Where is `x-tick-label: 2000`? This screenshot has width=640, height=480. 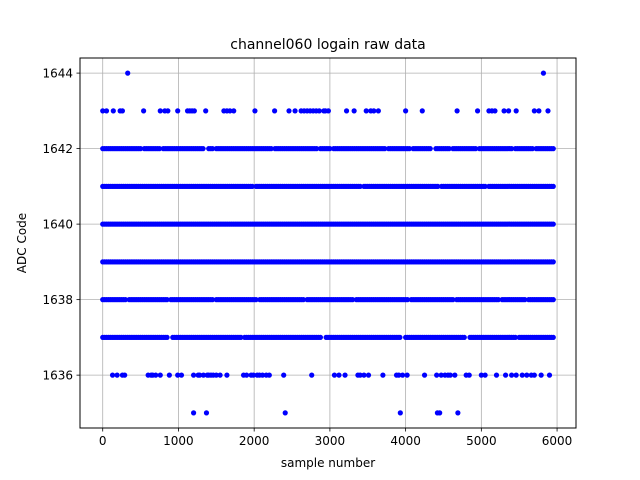
x-tick-label: 2000 is located at coordinates (254, 441).